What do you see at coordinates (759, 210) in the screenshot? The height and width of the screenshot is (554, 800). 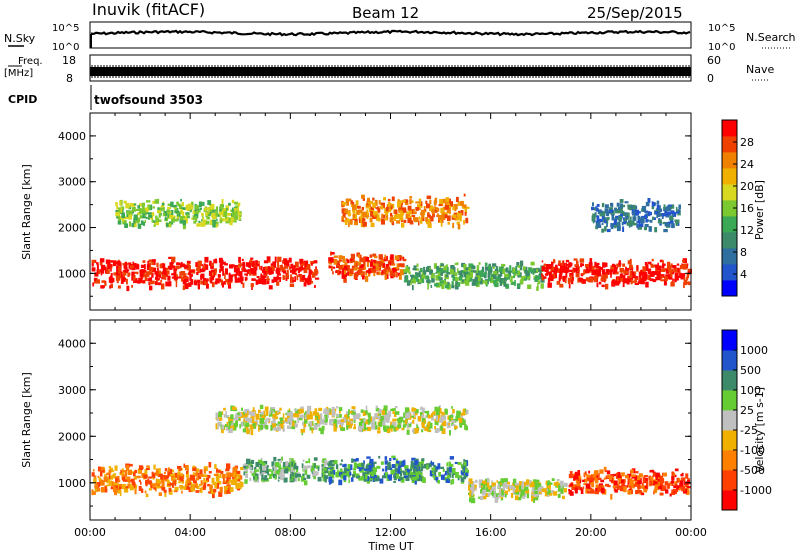 I see `power-colorbar-label: Power [dB]` at bounding box center [759, 210].